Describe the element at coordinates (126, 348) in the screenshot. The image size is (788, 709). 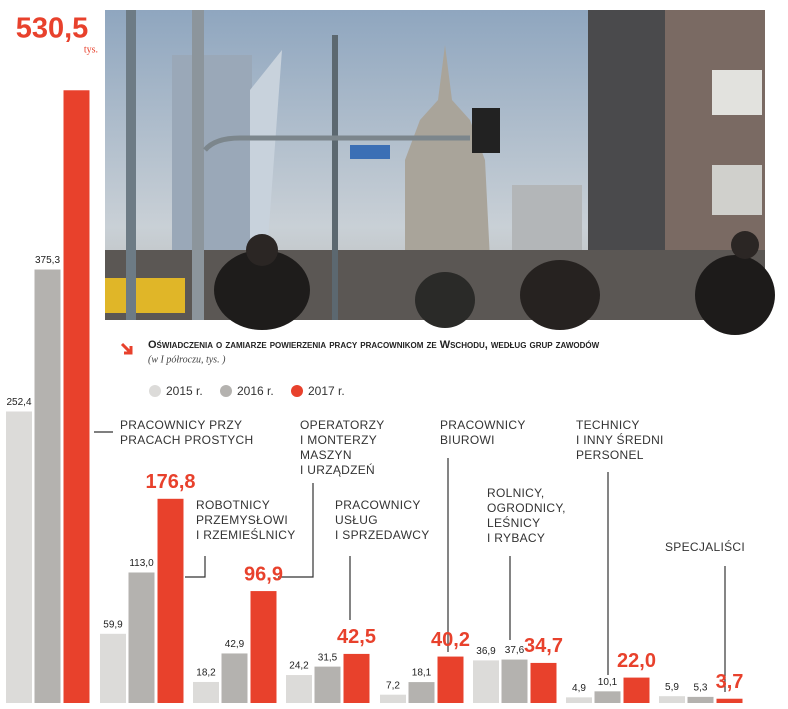
I see `title-arrow` at that location.